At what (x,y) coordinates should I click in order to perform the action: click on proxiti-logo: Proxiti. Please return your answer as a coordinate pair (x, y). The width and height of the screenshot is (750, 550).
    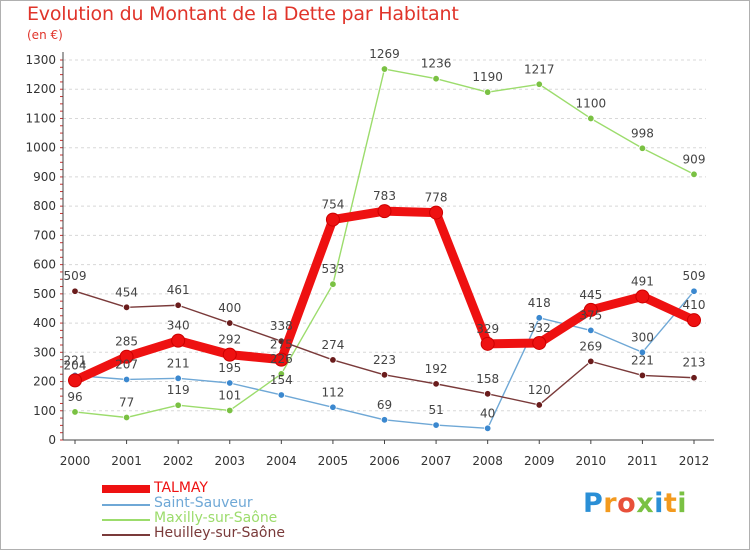
    Looking at the image, I should click on (635, 503).